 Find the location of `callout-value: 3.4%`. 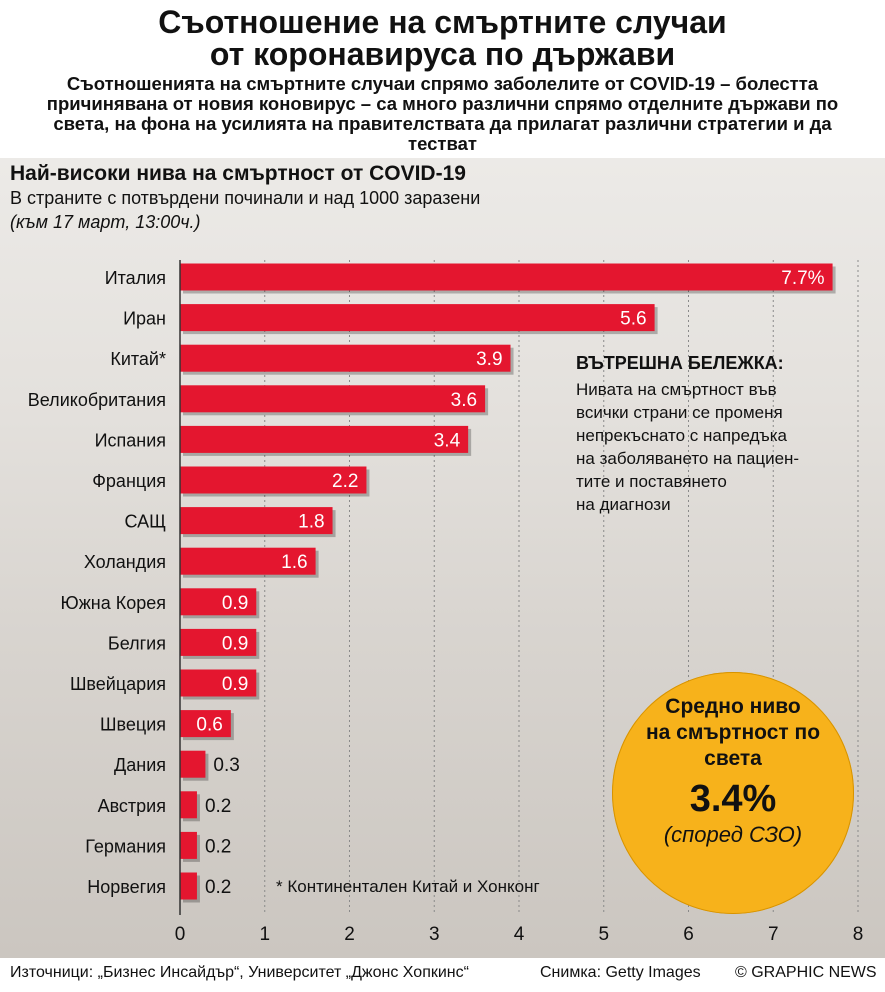

callout-value: 3.4% is located at coordinates (733, 799).